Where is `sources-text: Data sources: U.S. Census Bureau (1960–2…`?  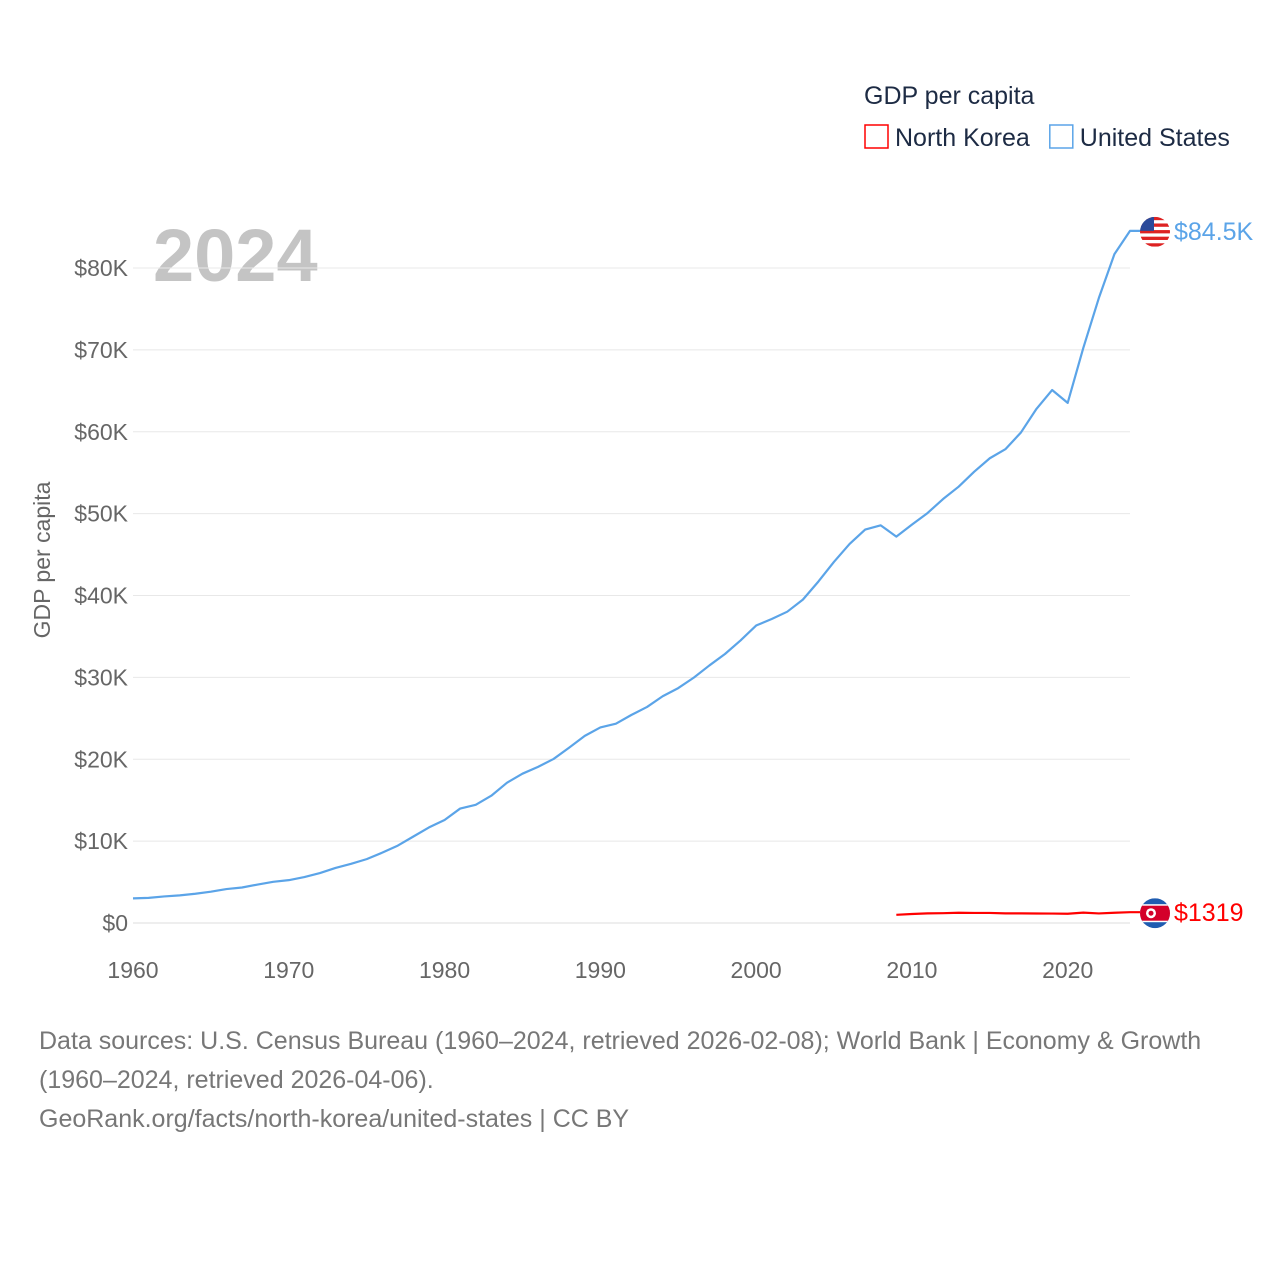 sources-text: Data sources: U.S. Census Bureau (1960–2… is located at coordinates (620, 1060).